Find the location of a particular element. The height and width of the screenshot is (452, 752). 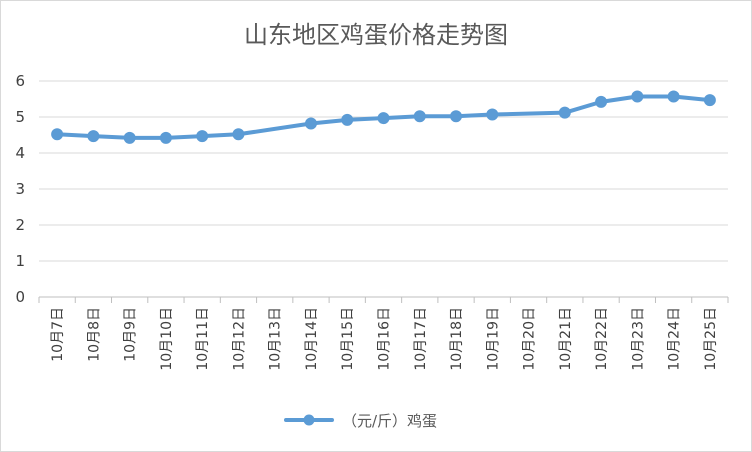

legend: （元/斤）鸡蛋 is located at coordinates (360, 421).